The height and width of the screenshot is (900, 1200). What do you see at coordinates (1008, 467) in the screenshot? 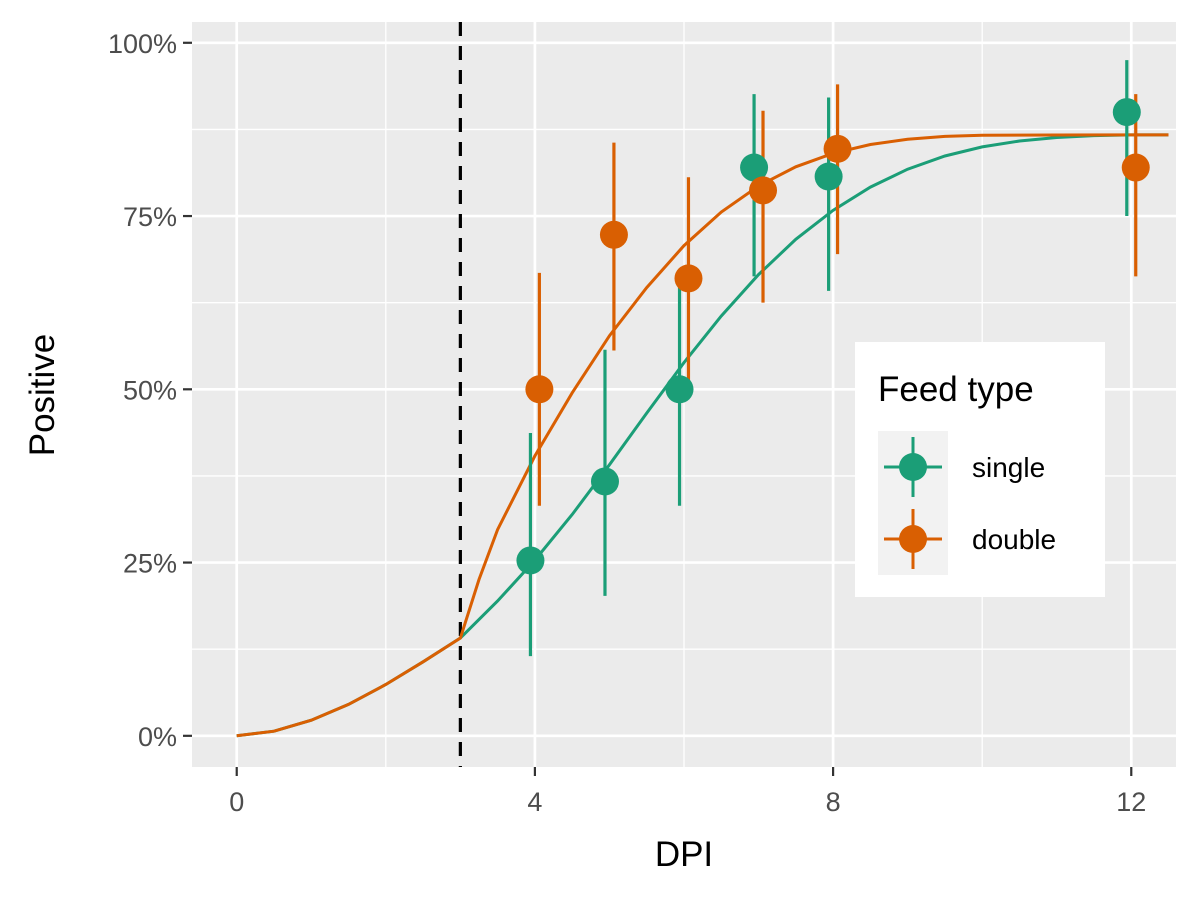
I see `legend-label-single: single` at bounding box center [1008, 467].